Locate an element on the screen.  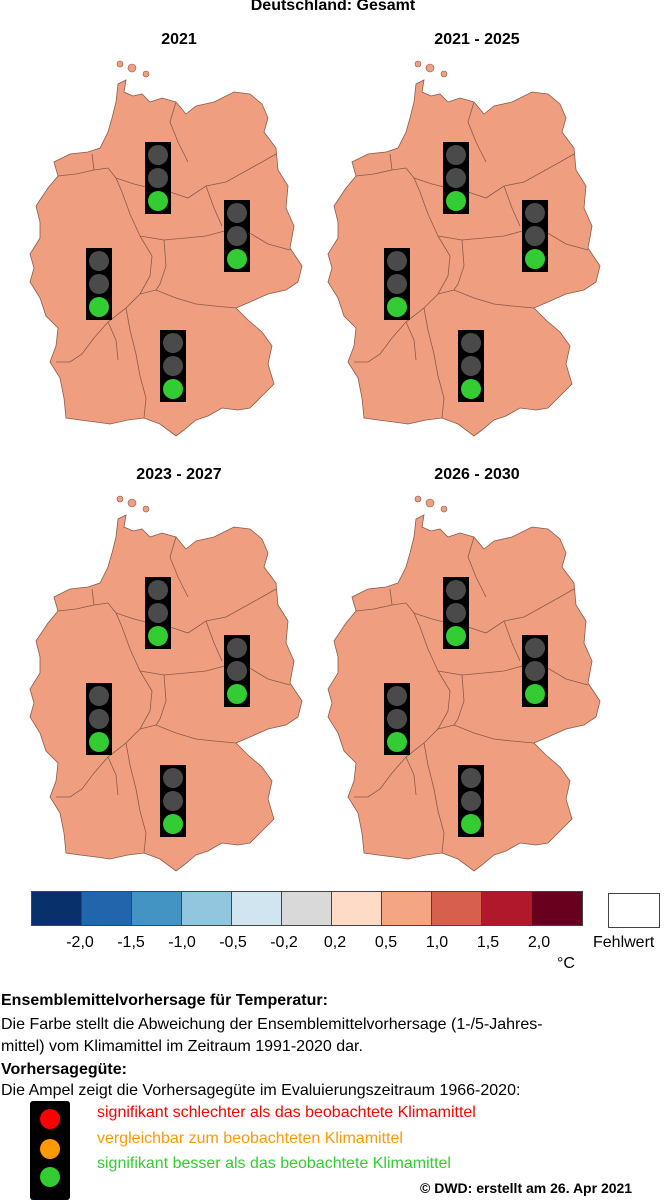
legend-tick-label: 1,0 is located at coordinates (437, 942).